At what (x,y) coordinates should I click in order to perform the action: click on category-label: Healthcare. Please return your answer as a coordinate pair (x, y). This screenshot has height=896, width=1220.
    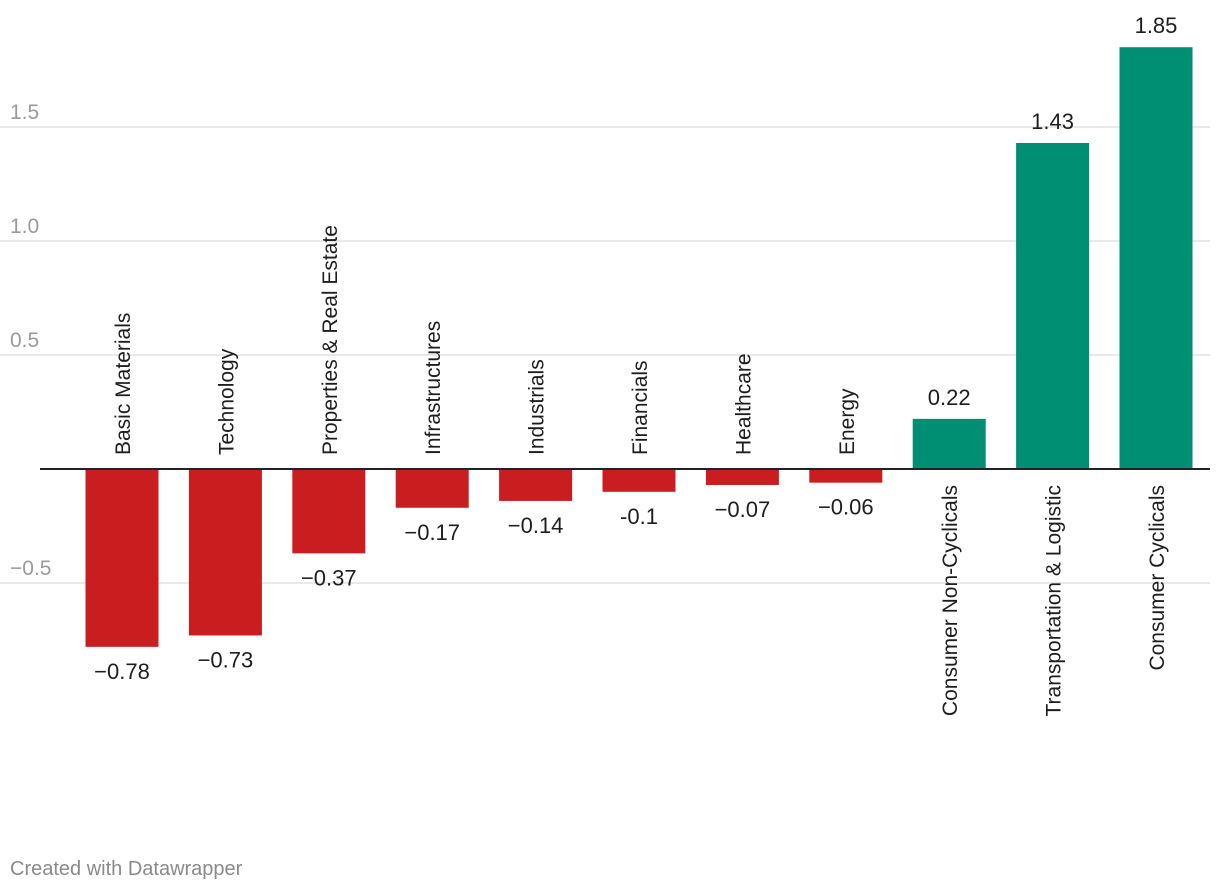
    Looking at the image, I should click on (743, 404).